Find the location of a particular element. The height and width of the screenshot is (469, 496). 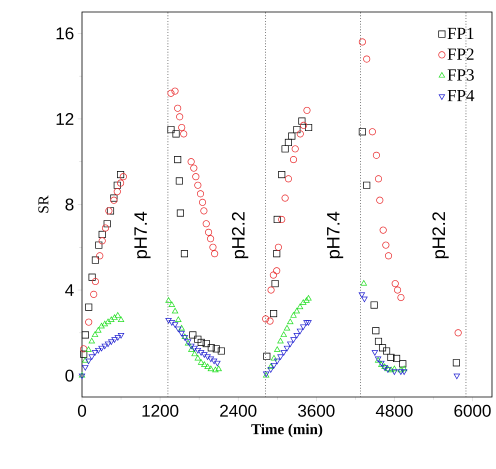

x-tick-label: 6000 is located at coordinates (472, 410).